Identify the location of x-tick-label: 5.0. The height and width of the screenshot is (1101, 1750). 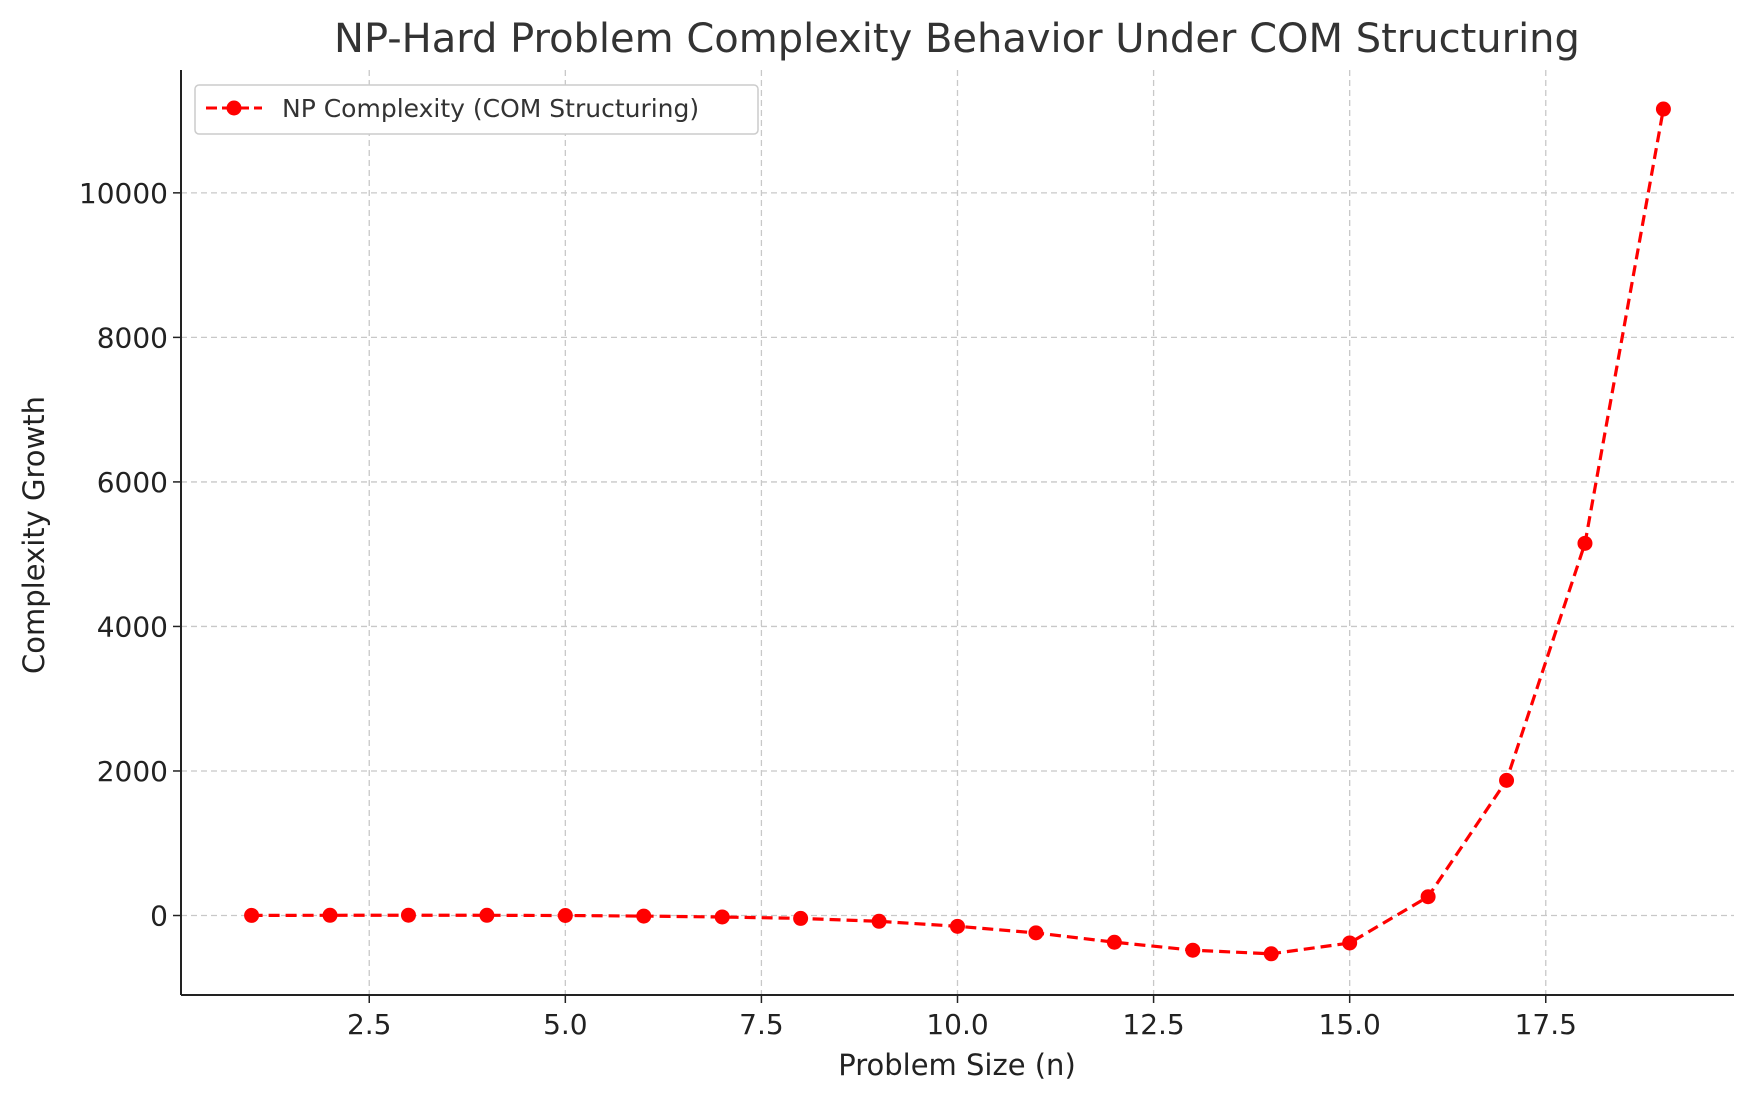
(565, 1024).